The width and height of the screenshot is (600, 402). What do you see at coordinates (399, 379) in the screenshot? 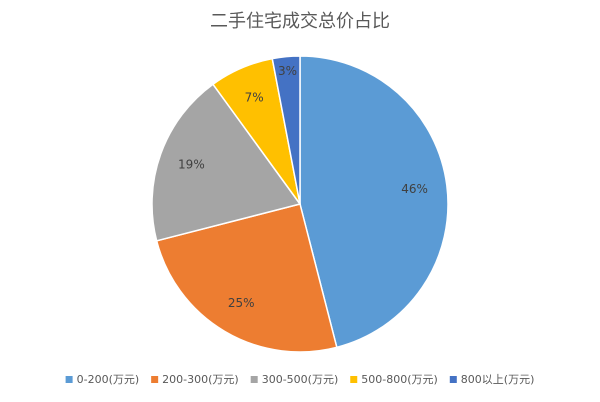
I see `legend-label: 500-800(万元)` at bounding box center [399, 379].